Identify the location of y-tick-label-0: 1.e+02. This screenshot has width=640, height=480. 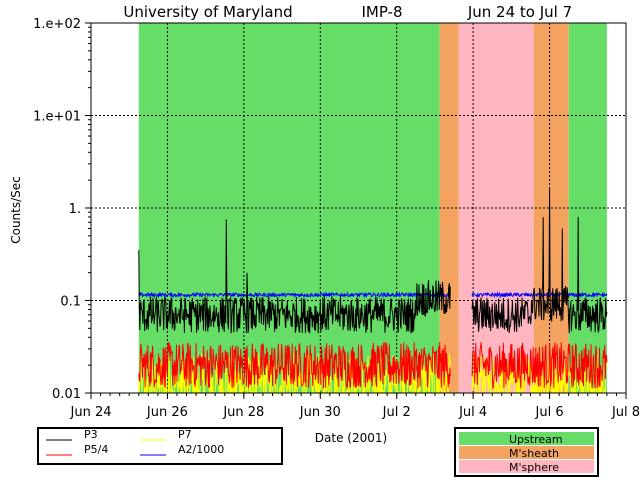
(57, 24).